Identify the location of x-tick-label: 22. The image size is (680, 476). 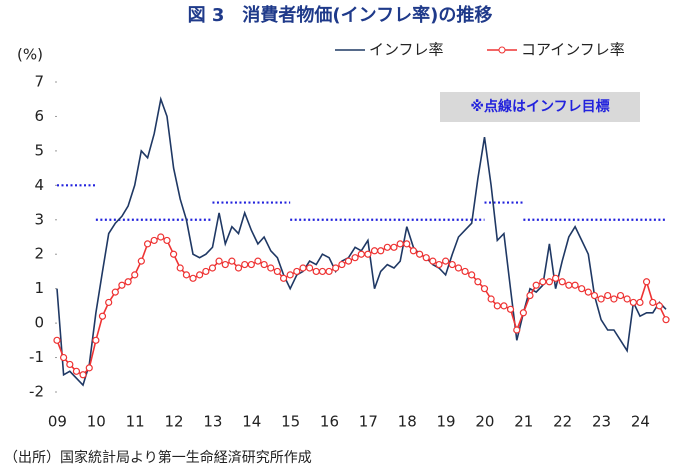
(562, 422).